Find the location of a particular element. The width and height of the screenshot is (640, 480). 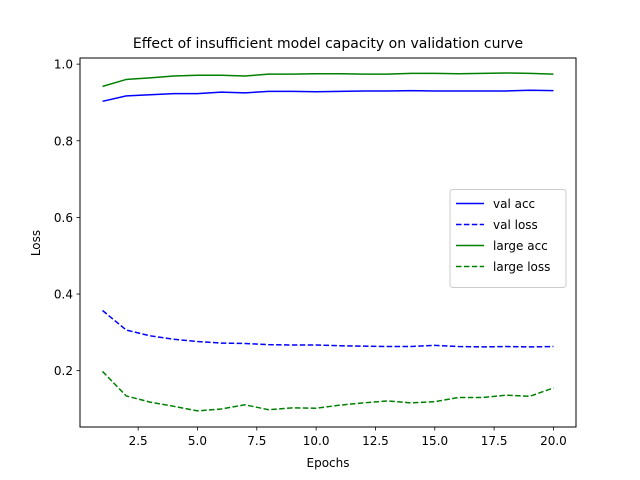

y-tick-label: 1.0 is located at coordinates (63, 65).